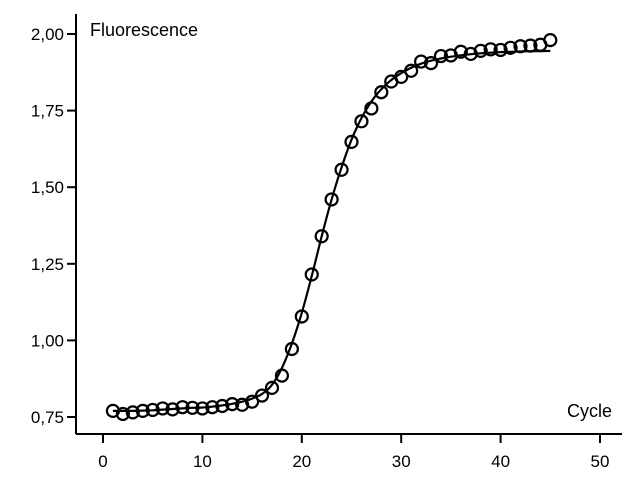 The image size is (624, 479). I want to click on x-tick-label: 40, so click(500, 461).